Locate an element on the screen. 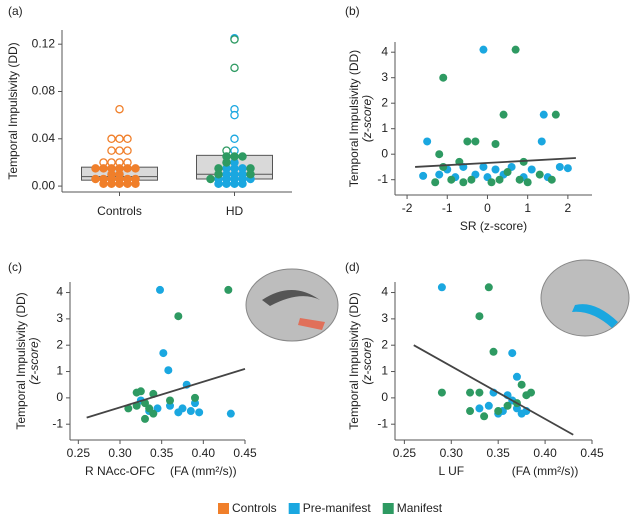 The height and width of the screenshot is (519, 640). x-tick-label: 2 is located at coordinates (568, 208).